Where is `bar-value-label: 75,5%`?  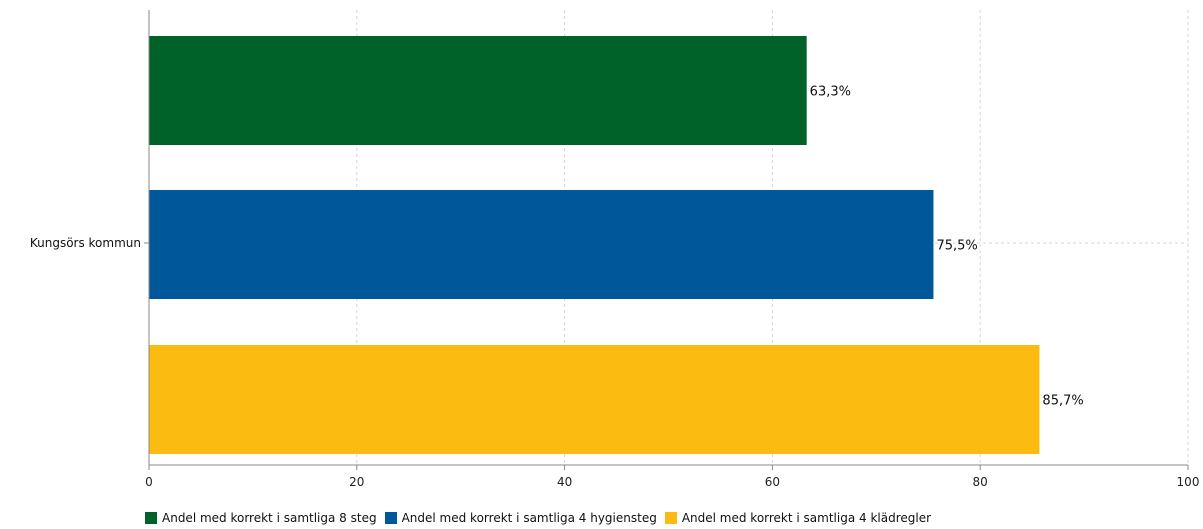
bar-value-label: 75,5% is located at coordinates (956, 246).